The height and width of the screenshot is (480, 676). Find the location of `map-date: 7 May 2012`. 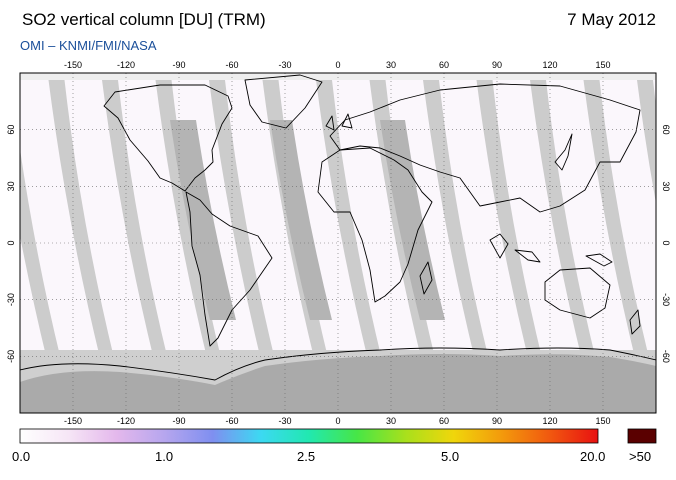

map-date: 7 May 2012 is located at coordinates (611, 19).